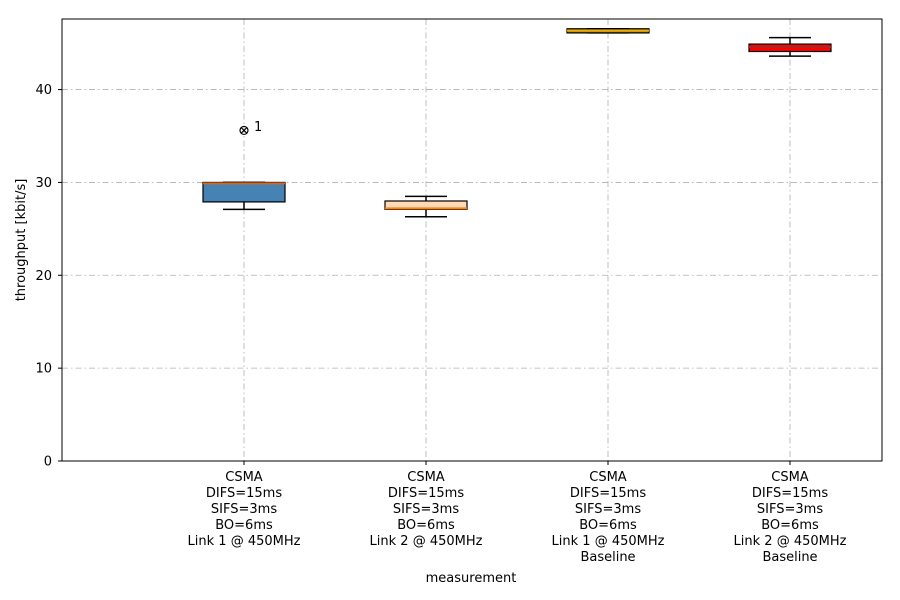 The width and height of the screenshot is (900, 600). What do you see at coordinates (471, 578) in the screenshot?
I see `x-axis-label: measurement` at bounding box center [471, 578].